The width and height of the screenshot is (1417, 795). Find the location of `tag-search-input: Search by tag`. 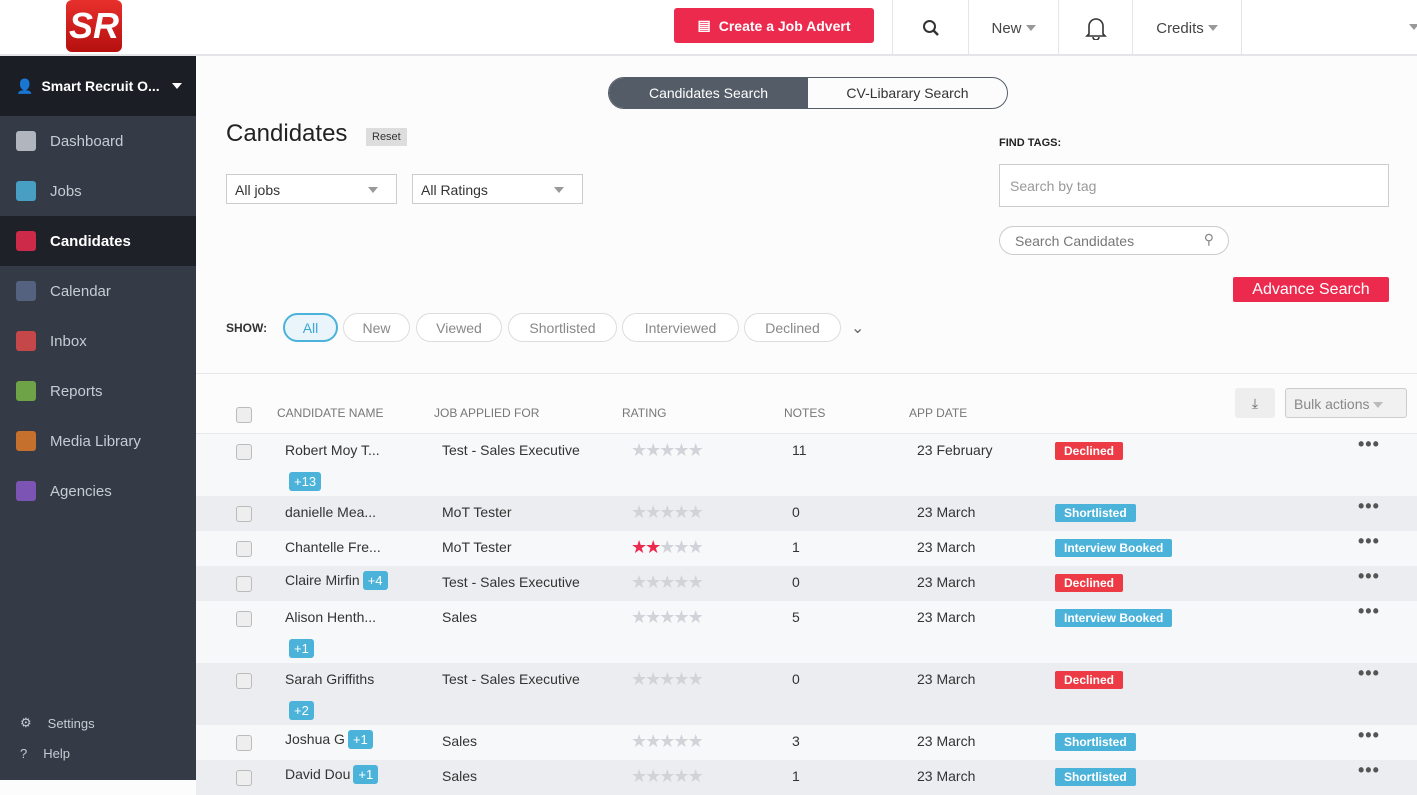

tag-search-input: Search by tag is located at coordinates (1194, 185).